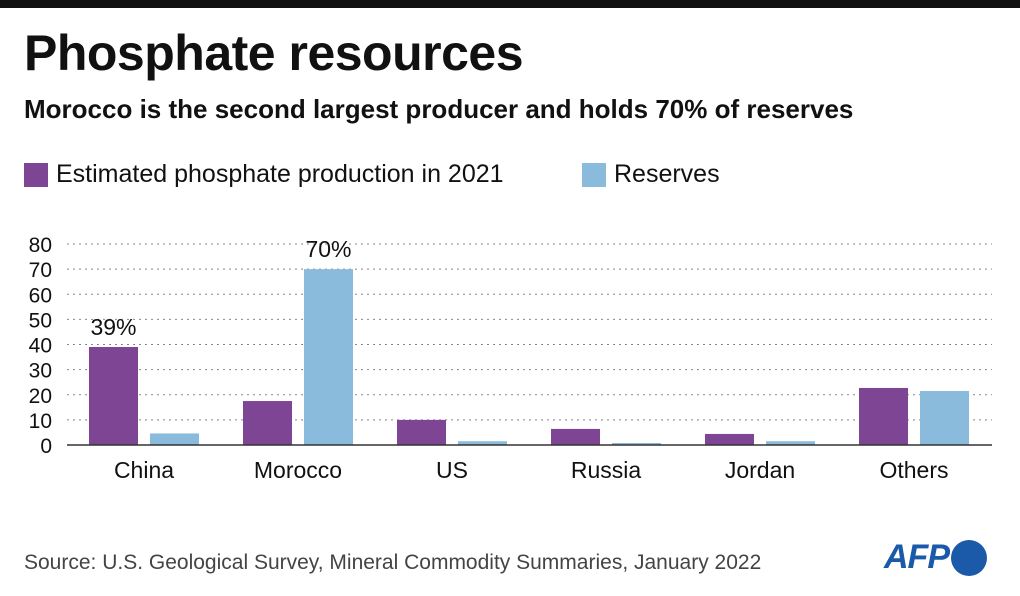  Describe the element at coordinates (40, 245) in the screenshot. I see `y-tick-label: 80` at that location.